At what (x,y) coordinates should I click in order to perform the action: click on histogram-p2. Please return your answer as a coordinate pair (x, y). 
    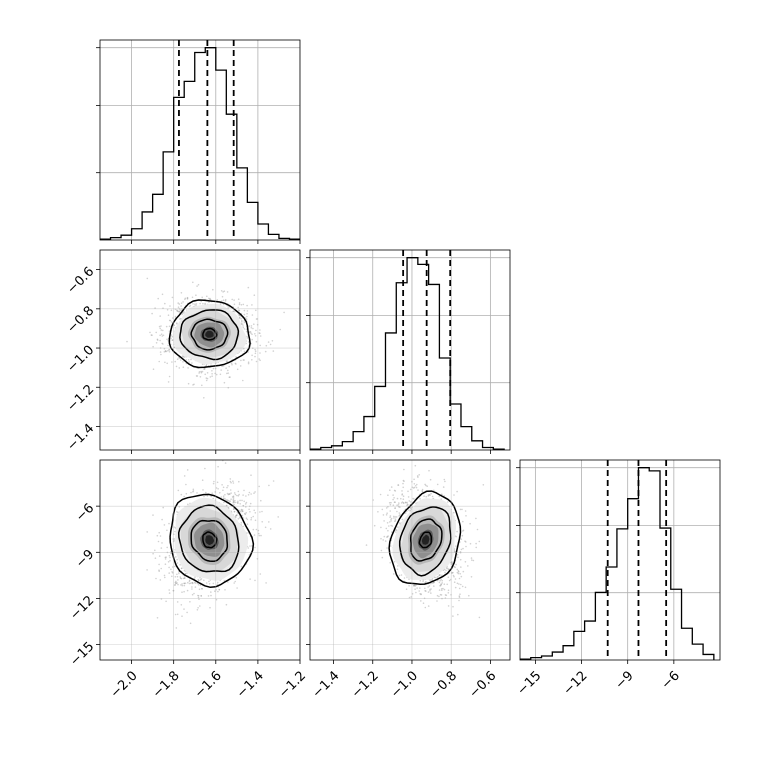
    Looking at the image, I should click on (407, 353).